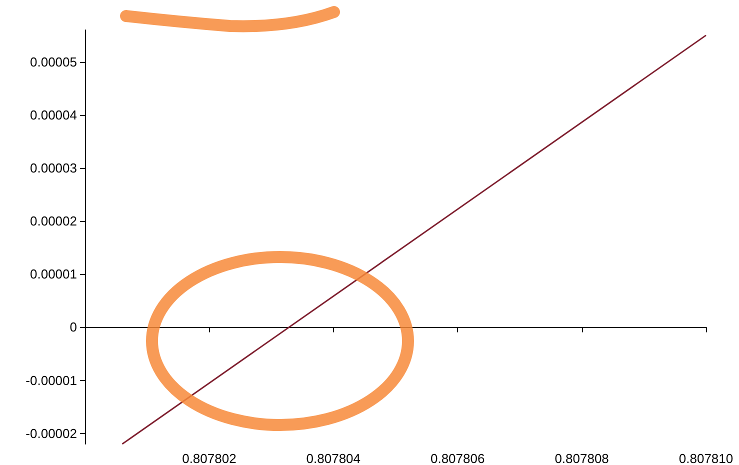 This screenshot has width=739, height=465. Describe the element at coordinates (581, 458) in the screenshot. I see `x-tick-label: 0.807808` at that location.